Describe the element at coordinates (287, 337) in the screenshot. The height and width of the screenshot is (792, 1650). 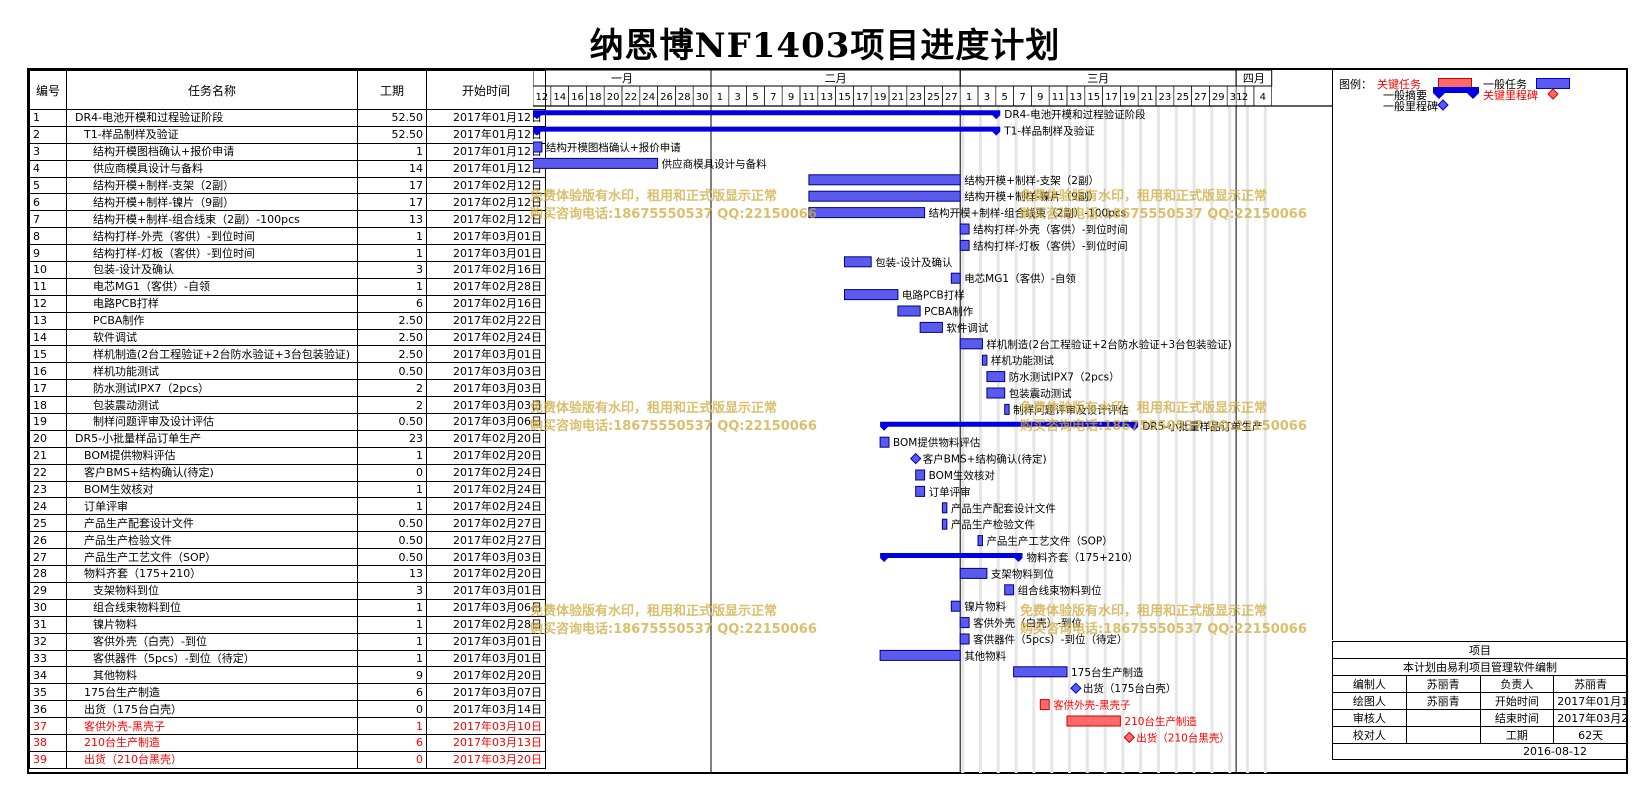
I see `task-row: 14 软件调试 2.50 2017年02月24日` at that location.